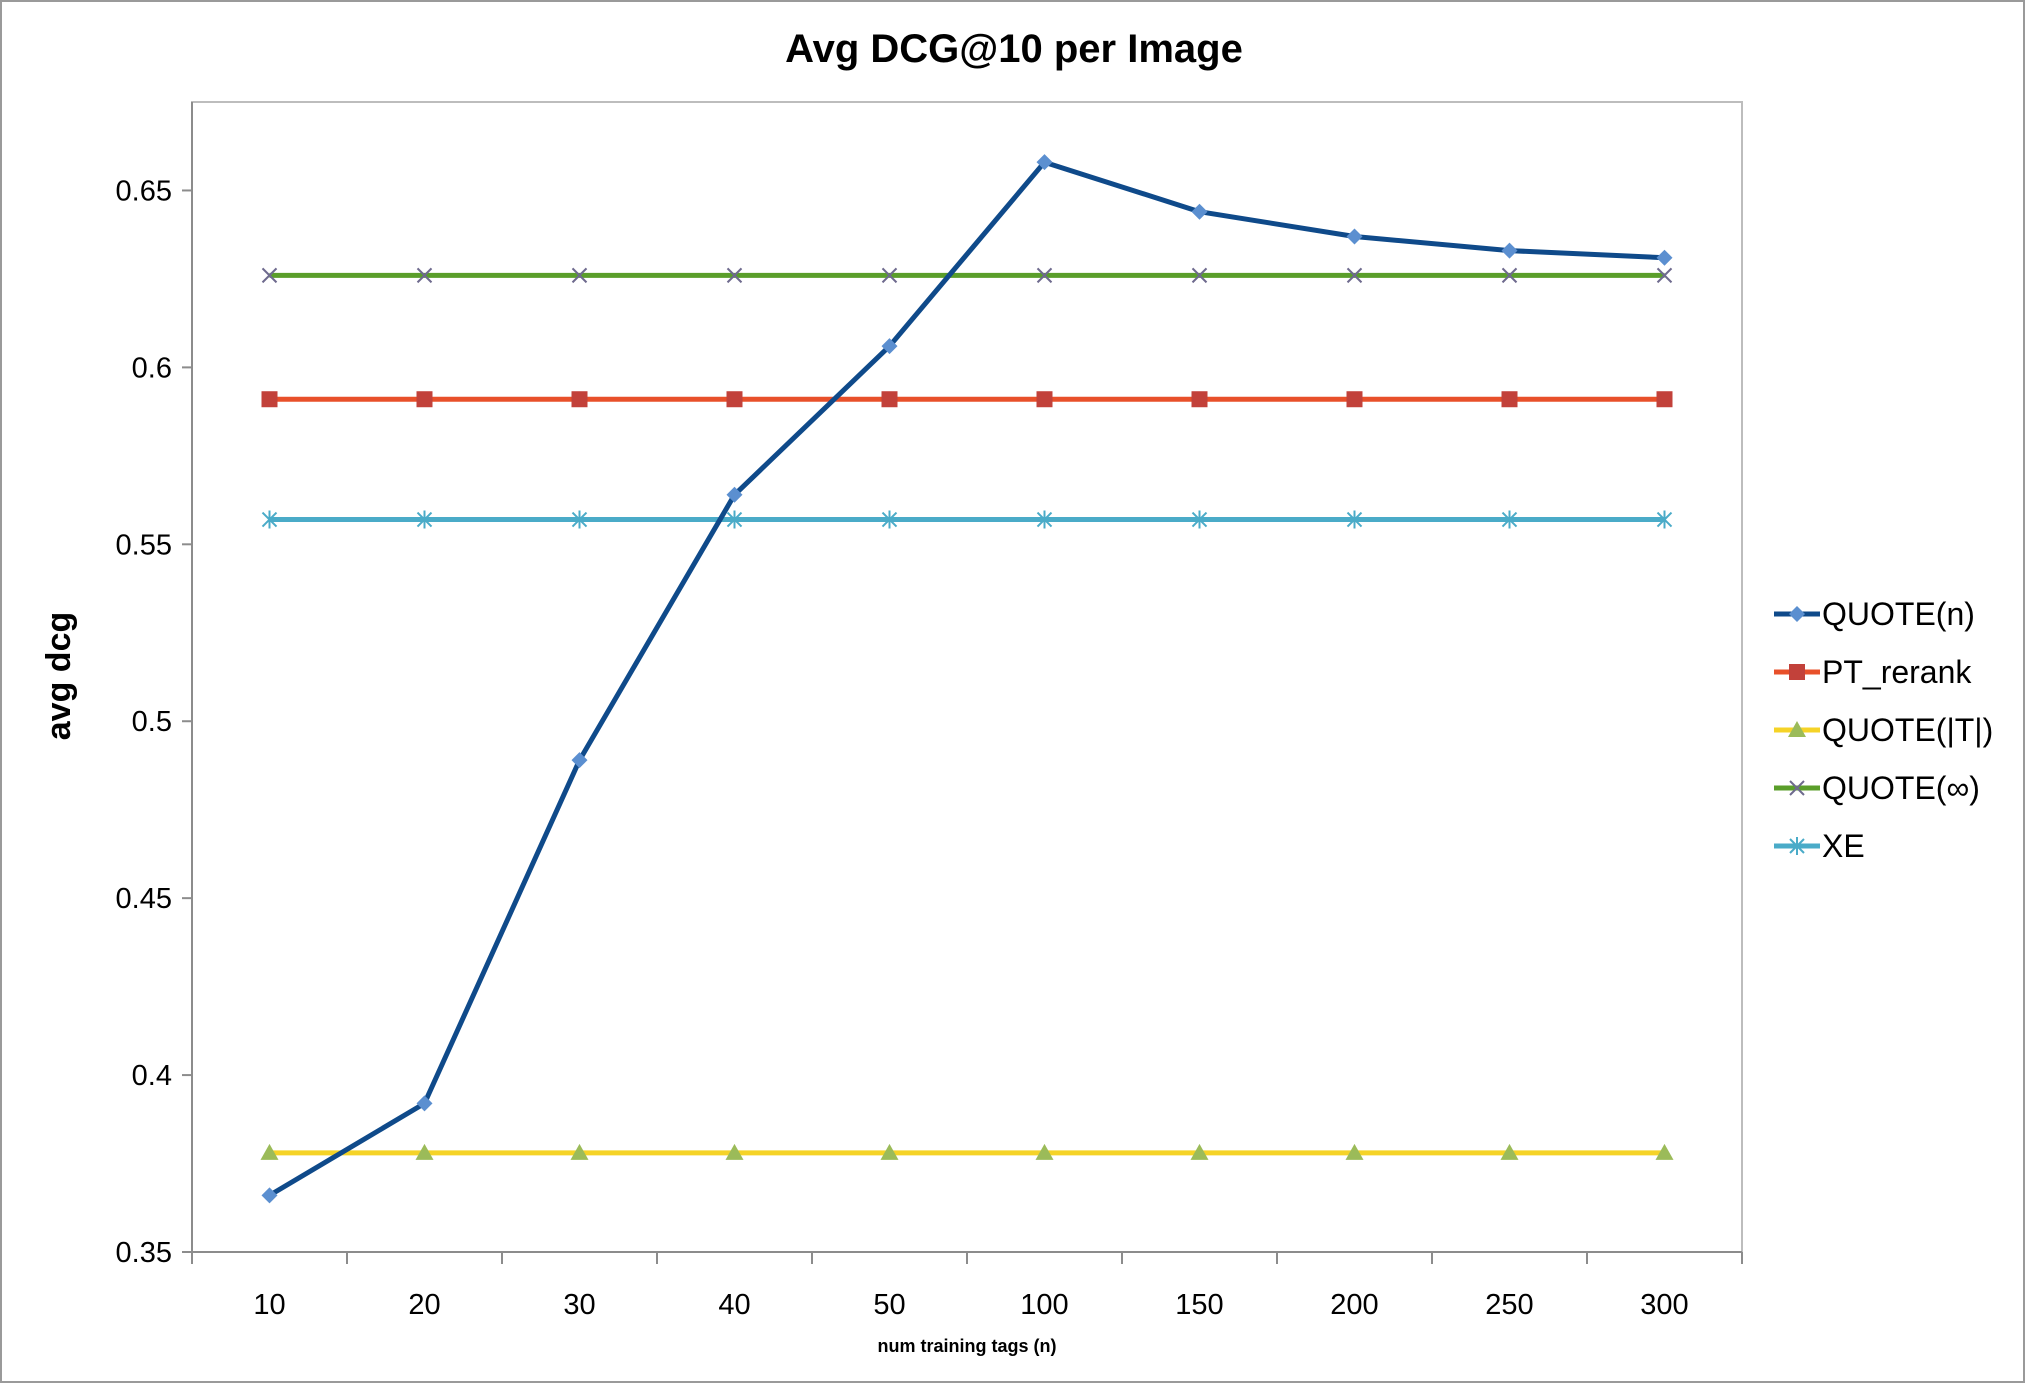  What do you see at coordinates (1819, 846) in the screenshot?
I see `legend-item-xe: XE` at bounding box center [1819, 846].